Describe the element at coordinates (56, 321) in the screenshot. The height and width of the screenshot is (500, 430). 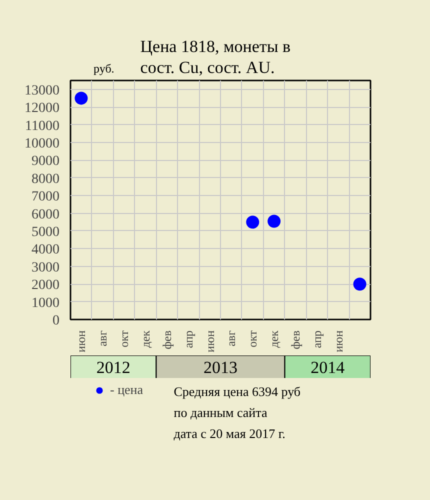
I see `y-tick-label: 0` at that location.